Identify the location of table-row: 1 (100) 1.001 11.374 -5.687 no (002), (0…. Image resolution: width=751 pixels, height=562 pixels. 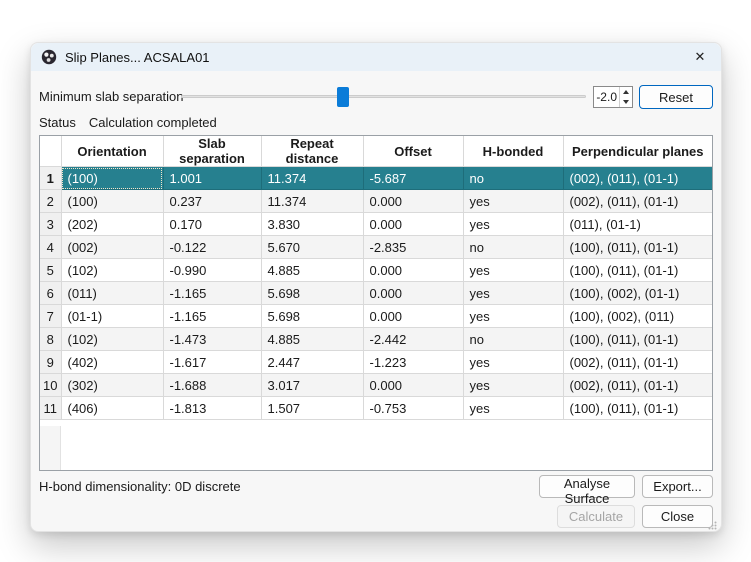
(376, 178).